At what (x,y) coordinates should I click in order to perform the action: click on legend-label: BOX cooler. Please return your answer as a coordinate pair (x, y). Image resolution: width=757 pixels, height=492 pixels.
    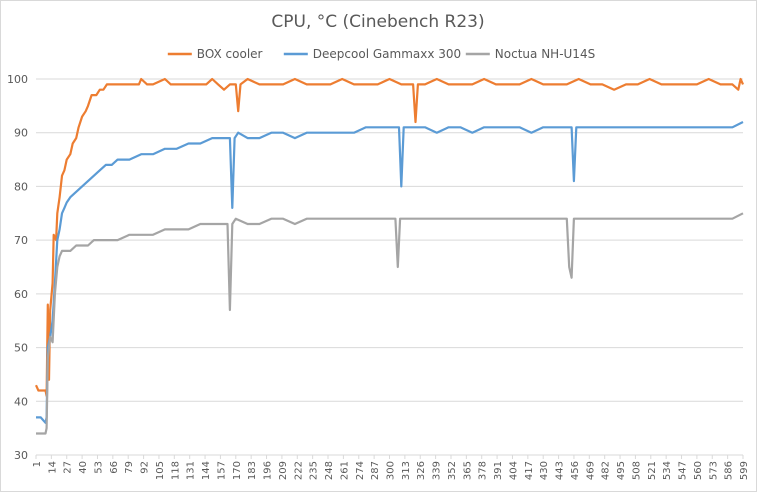
    Looking at the image, I should click on (230, 54).